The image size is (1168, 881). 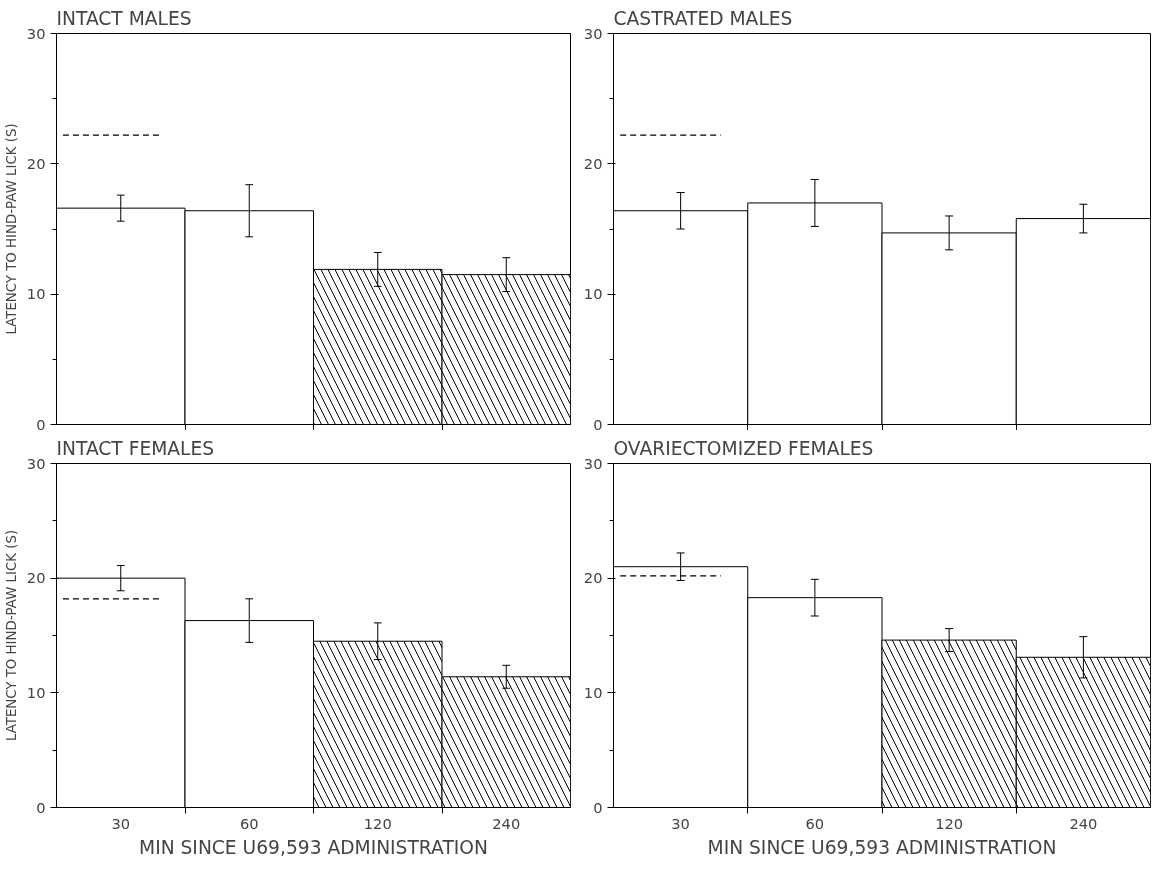 What do you see at coordinates (743, 448) in the screenshot?
I see `chart-title: OVARIECTOMIZED FEMALES` at bounding box center [743, 448].